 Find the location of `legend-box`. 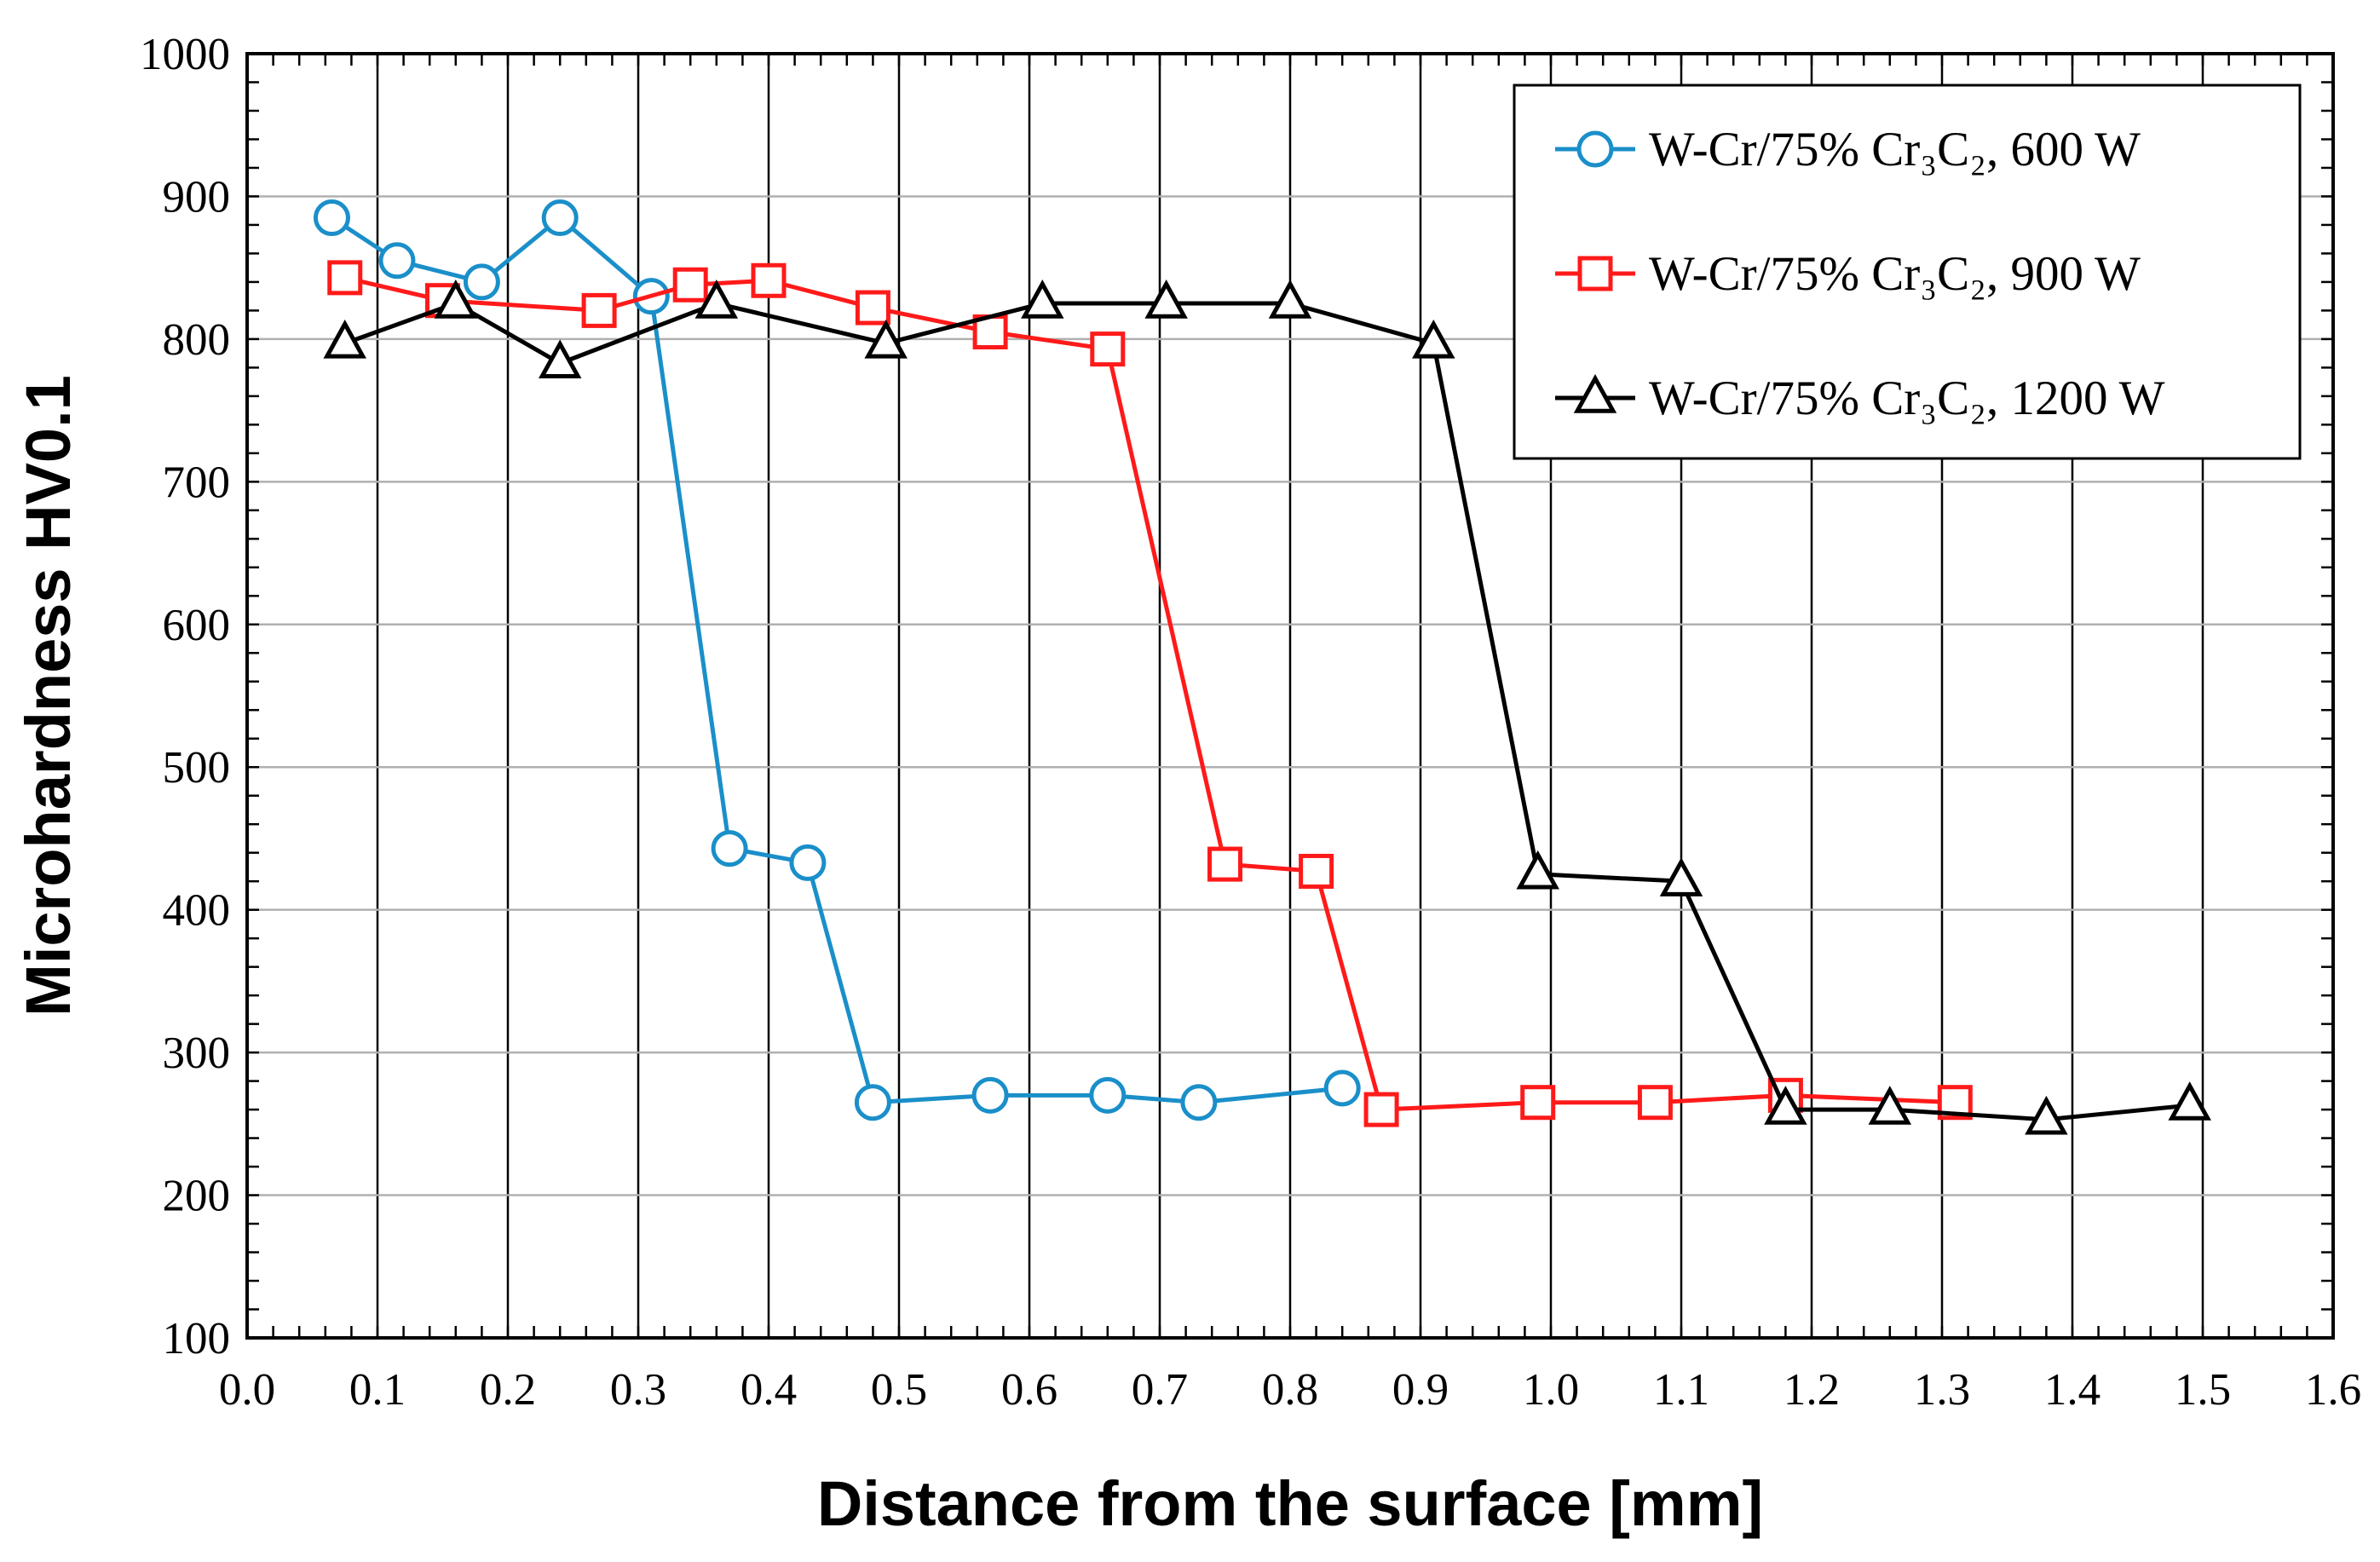

legend-box is located at coordinates (1907, 272).